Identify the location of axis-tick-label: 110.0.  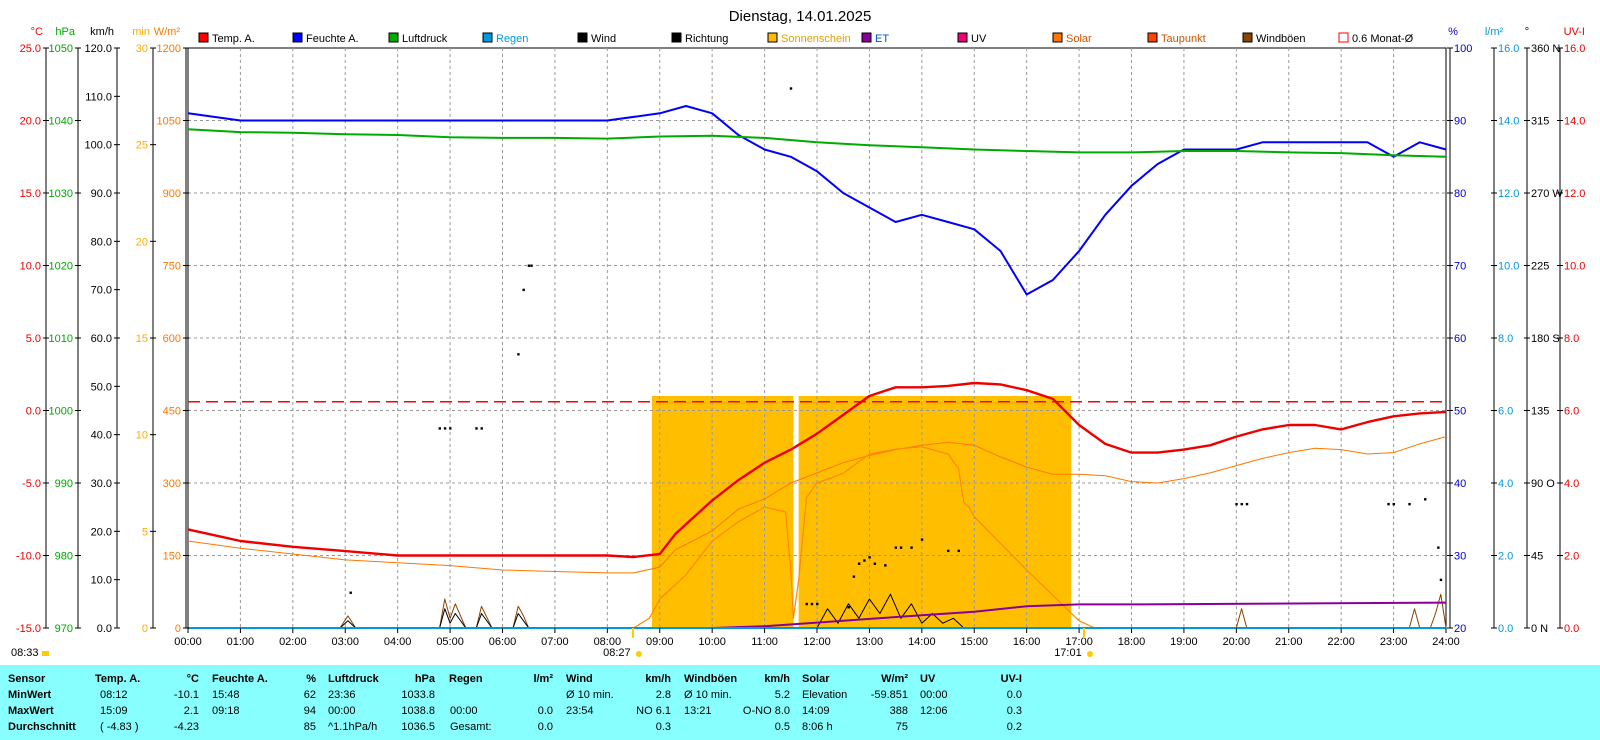
(98, 97).